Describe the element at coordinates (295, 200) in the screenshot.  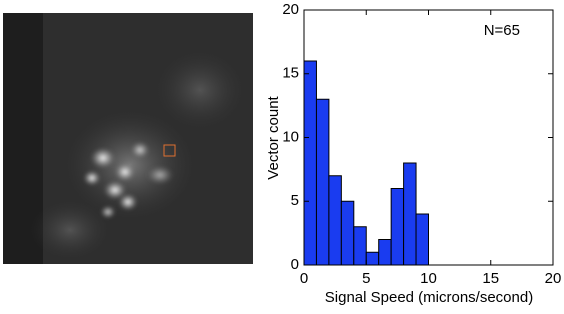
I see `y-tick-label: 5` at that location.